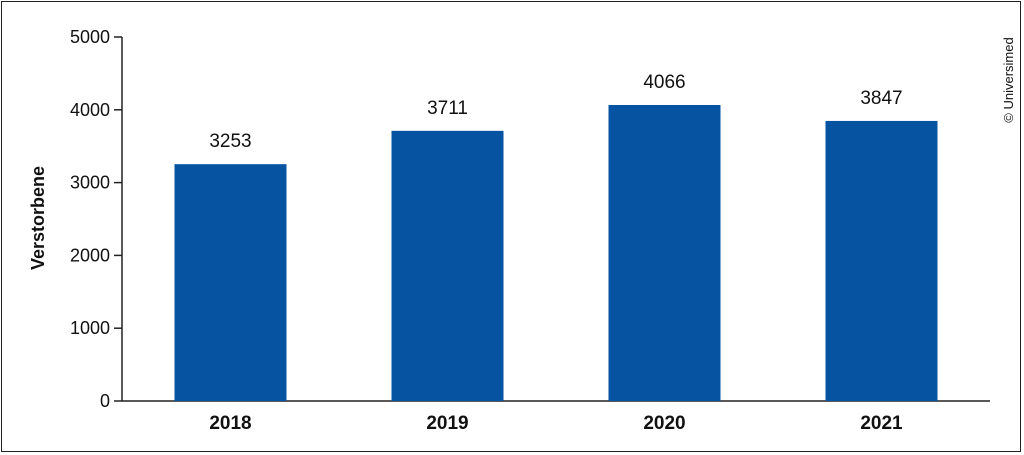  What do you see at coordinates (664, 423) in the screenshot?
I see `x-tick-label-2020: 2020` at bounding box center [664, 423].